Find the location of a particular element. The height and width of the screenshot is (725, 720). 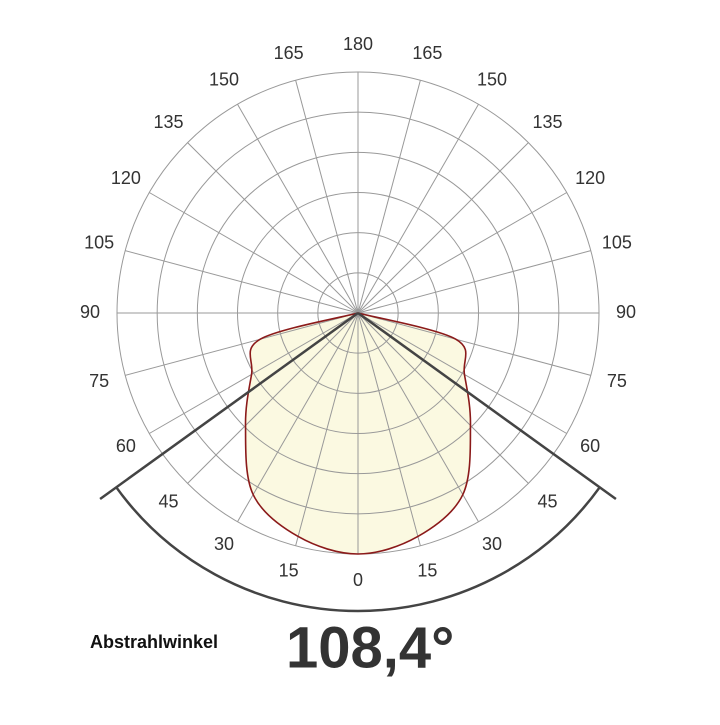

beam-label: Abstrahlwinkel is located at coordinates (154, 642).